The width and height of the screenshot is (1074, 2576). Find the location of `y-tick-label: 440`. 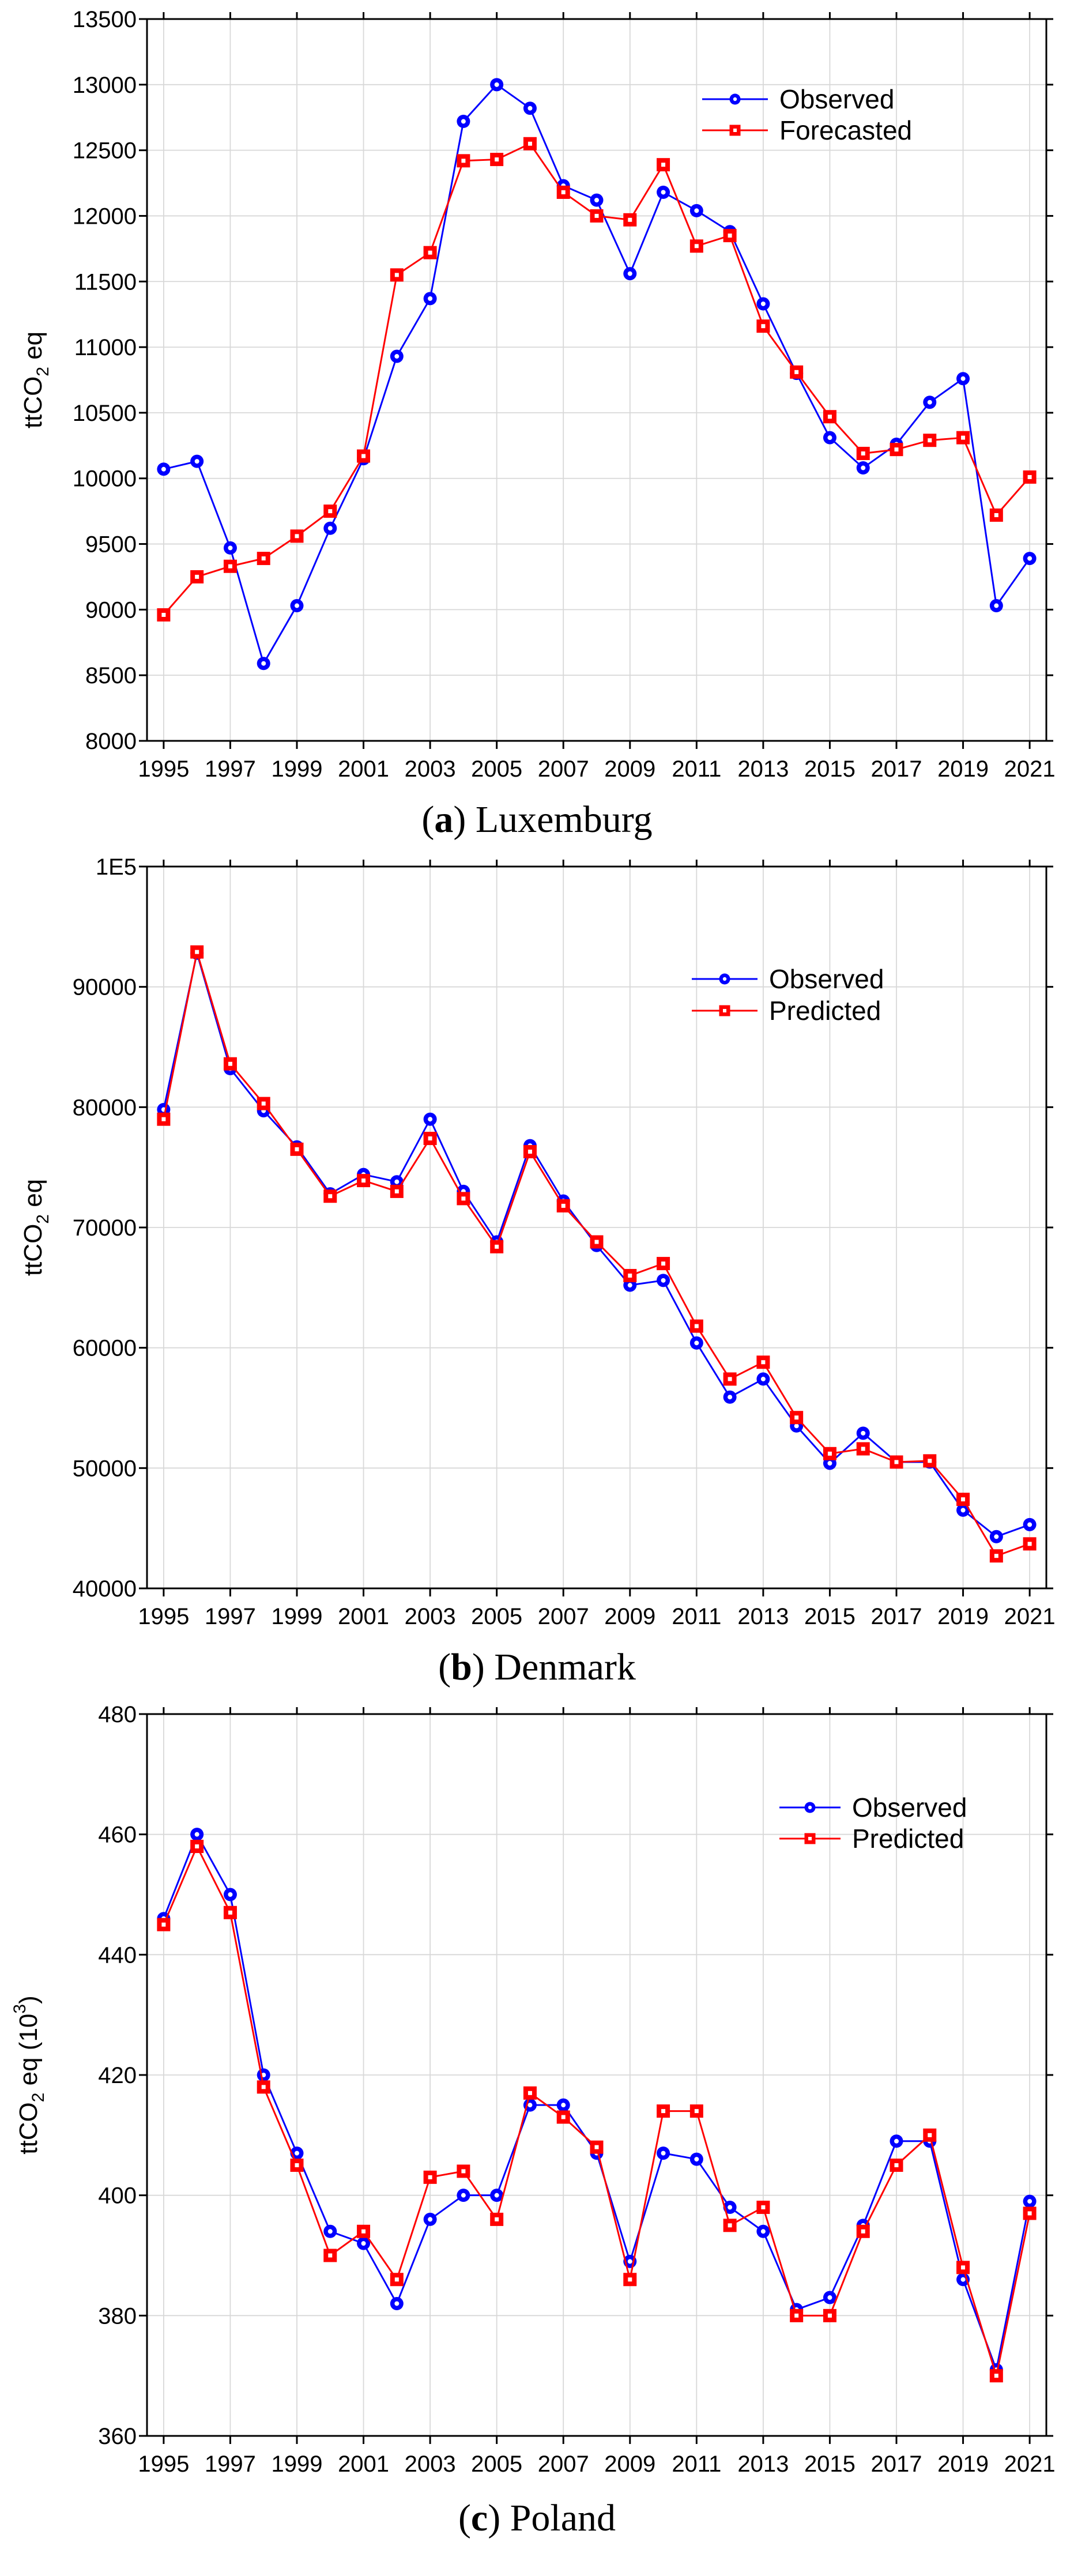

y-tick-label: 440 is located at coordinates (118, 1955).